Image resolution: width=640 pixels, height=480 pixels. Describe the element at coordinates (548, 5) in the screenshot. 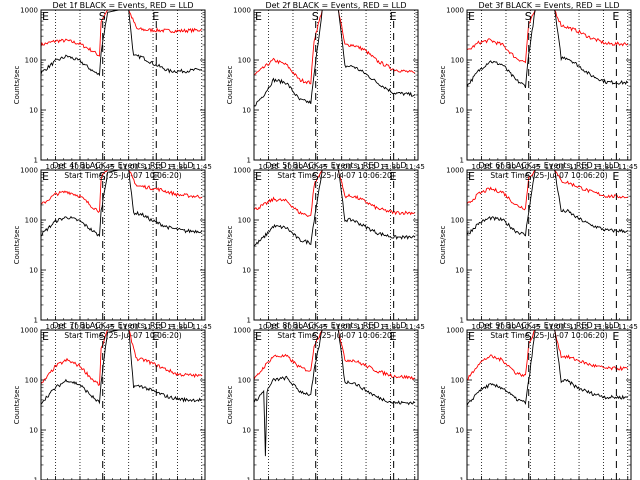

I see `panel-title: Det 3f BLACK = Events, RED = LLD` at that location.